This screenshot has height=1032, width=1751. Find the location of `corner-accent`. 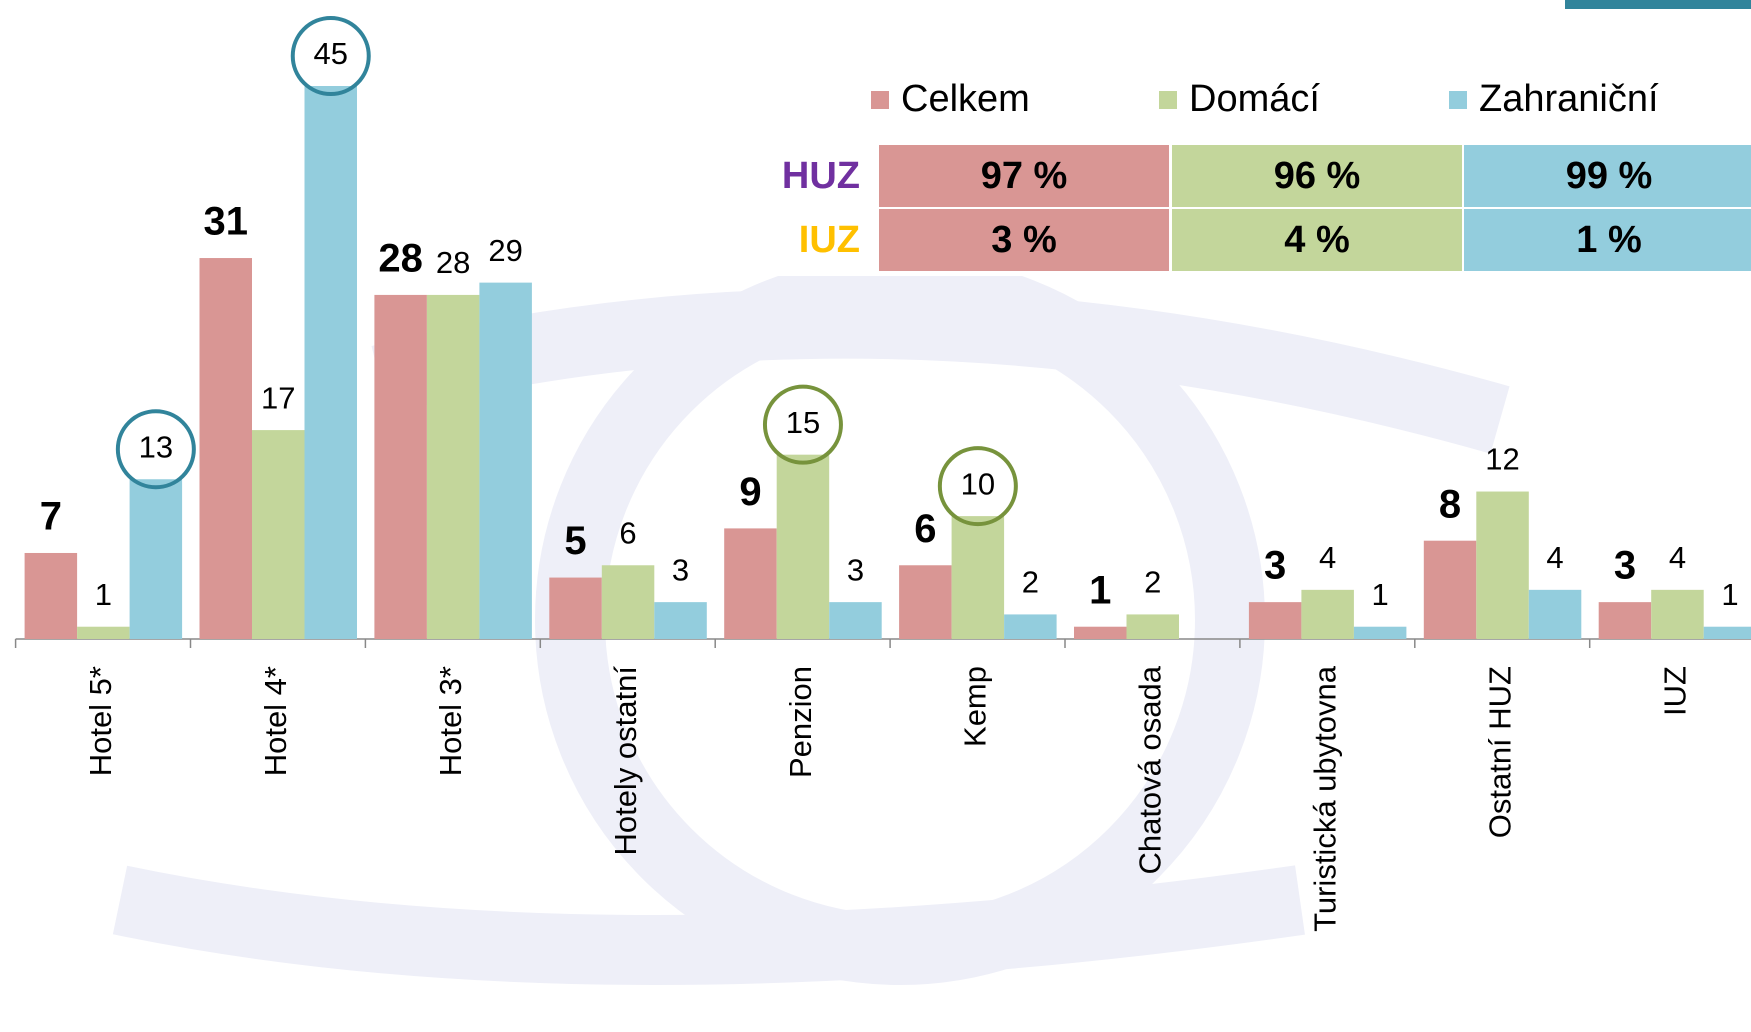

corner-accent is located at coordinates (1658, 4).